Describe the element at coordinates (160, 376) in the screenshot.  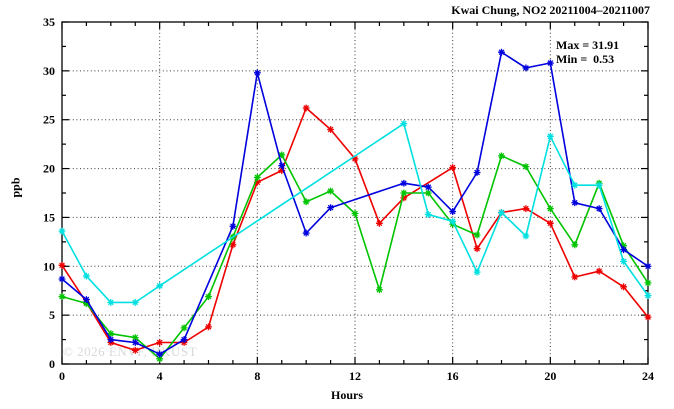
I see `x-tick-label: 4` at that location.